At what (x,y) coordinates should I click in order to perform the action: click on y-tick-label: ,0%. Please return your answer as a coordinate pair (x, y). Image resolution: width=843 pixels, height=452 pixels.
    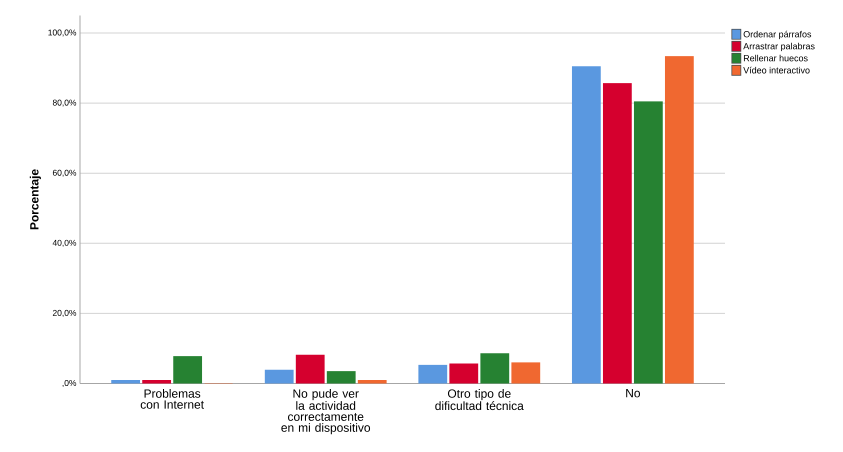
    Looking at the image, I should click on (69, 383).